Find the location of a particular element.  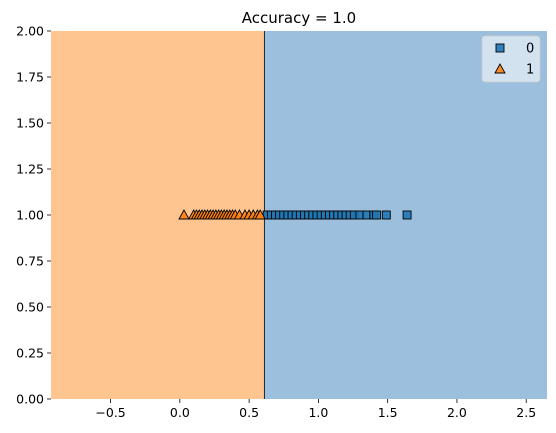

legend-label-1: 1 is located at coordinates (530, 70).